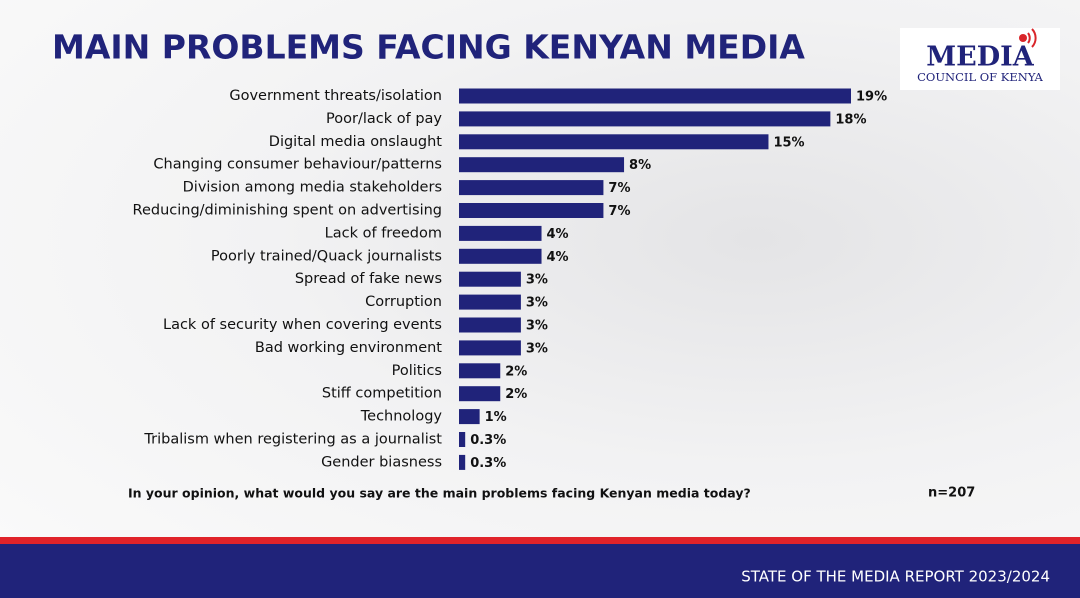 This screenshot has width=1080, height=598. I want to click on category-label: Politics, so click(417, 371).